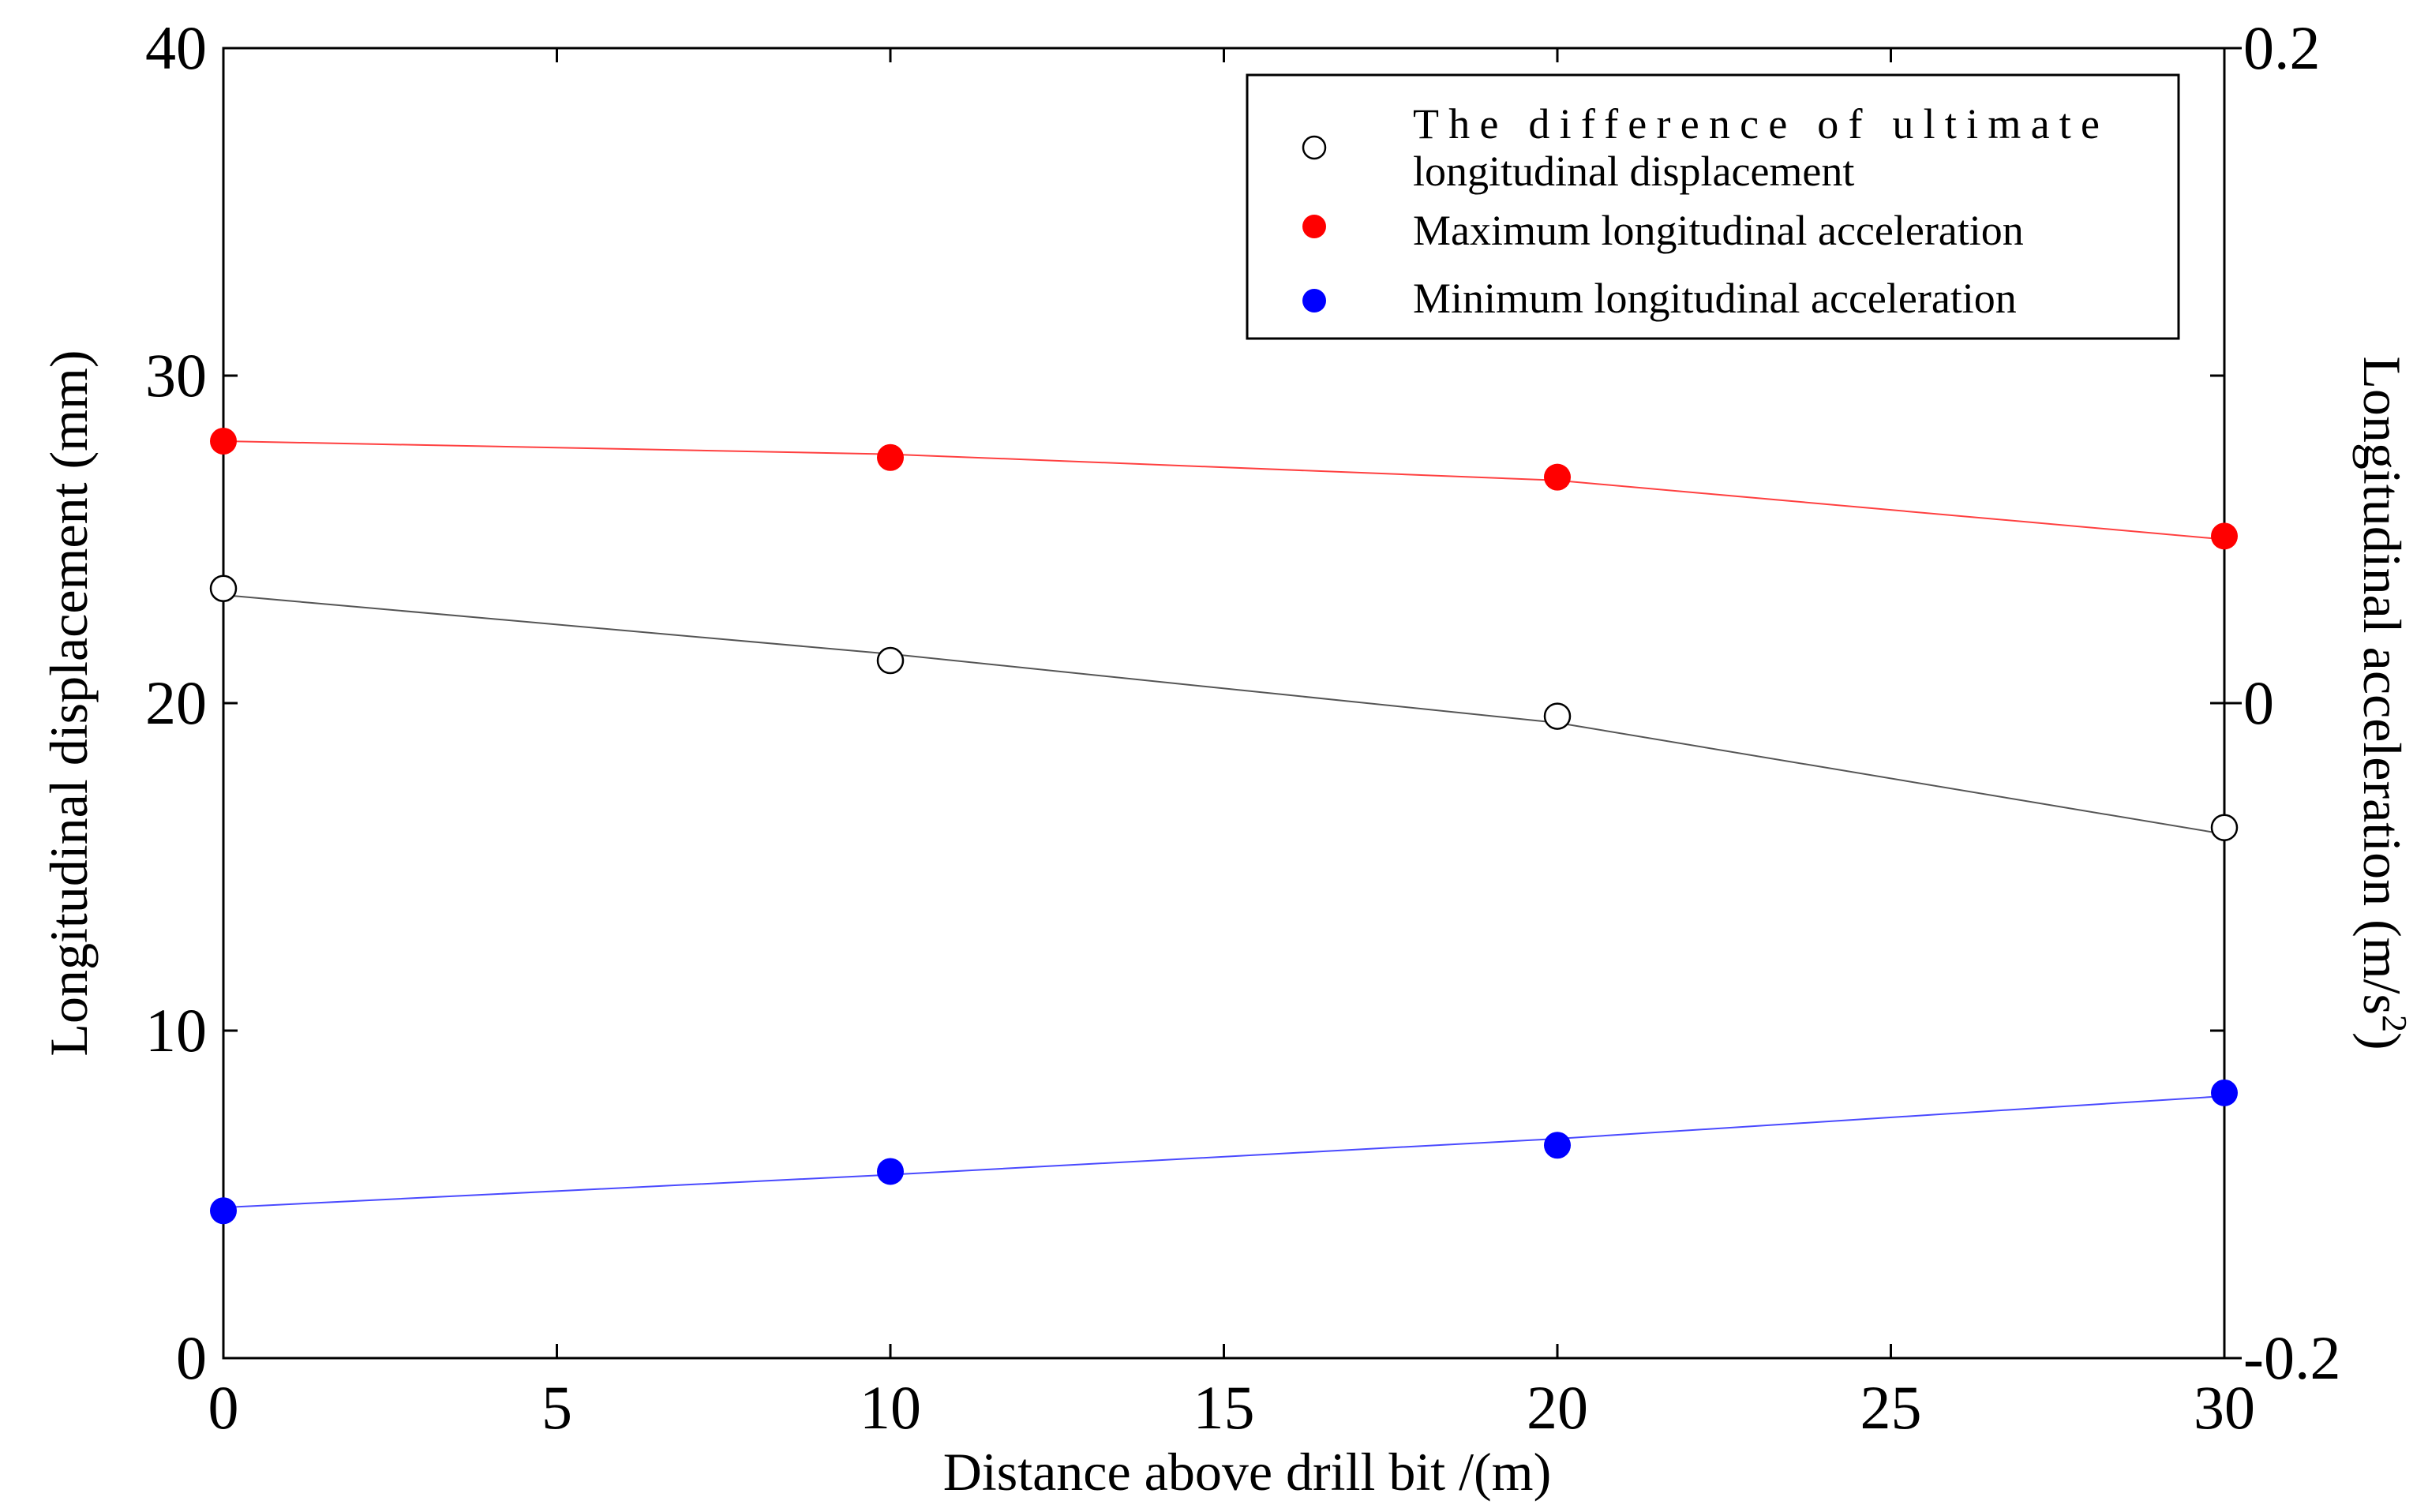  What do you see at coordinates (1224, 1407) in the screenshot?
I see `x-tick-label: 15` at bounding box center [1224, 1407].